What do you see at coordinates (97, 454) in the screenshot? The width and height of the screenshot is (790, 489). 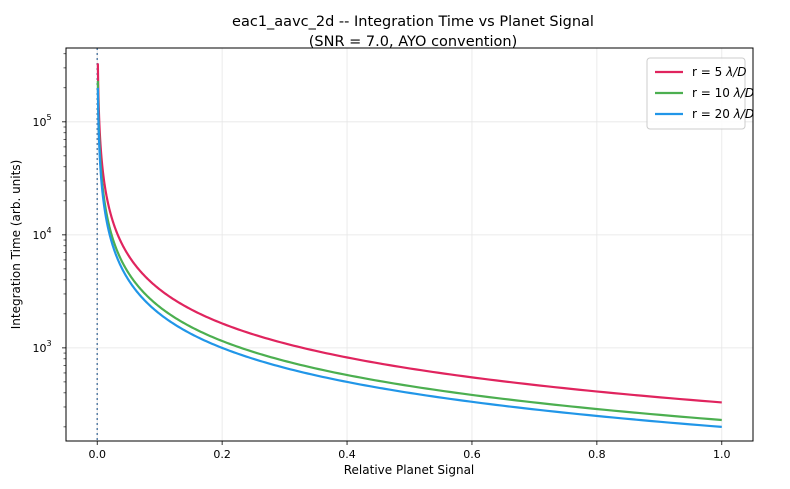 I see `x-tick-label: 0.0` at bounding box center [97, 454].